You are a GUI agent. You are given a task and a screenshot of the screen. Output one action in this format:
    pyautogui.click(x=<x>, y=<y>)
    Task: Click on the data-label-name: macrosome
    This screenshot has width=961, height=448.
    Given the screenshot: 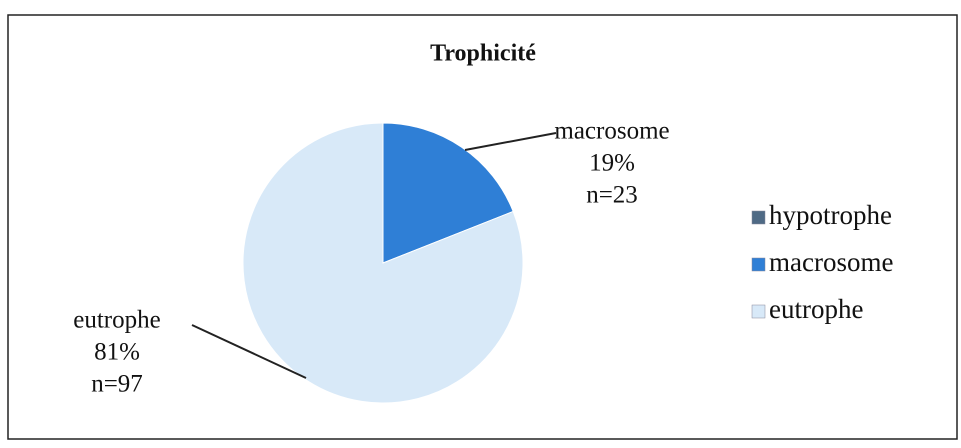 What is the action you would take?
    pyautogui.click(x=611, y=131)
    